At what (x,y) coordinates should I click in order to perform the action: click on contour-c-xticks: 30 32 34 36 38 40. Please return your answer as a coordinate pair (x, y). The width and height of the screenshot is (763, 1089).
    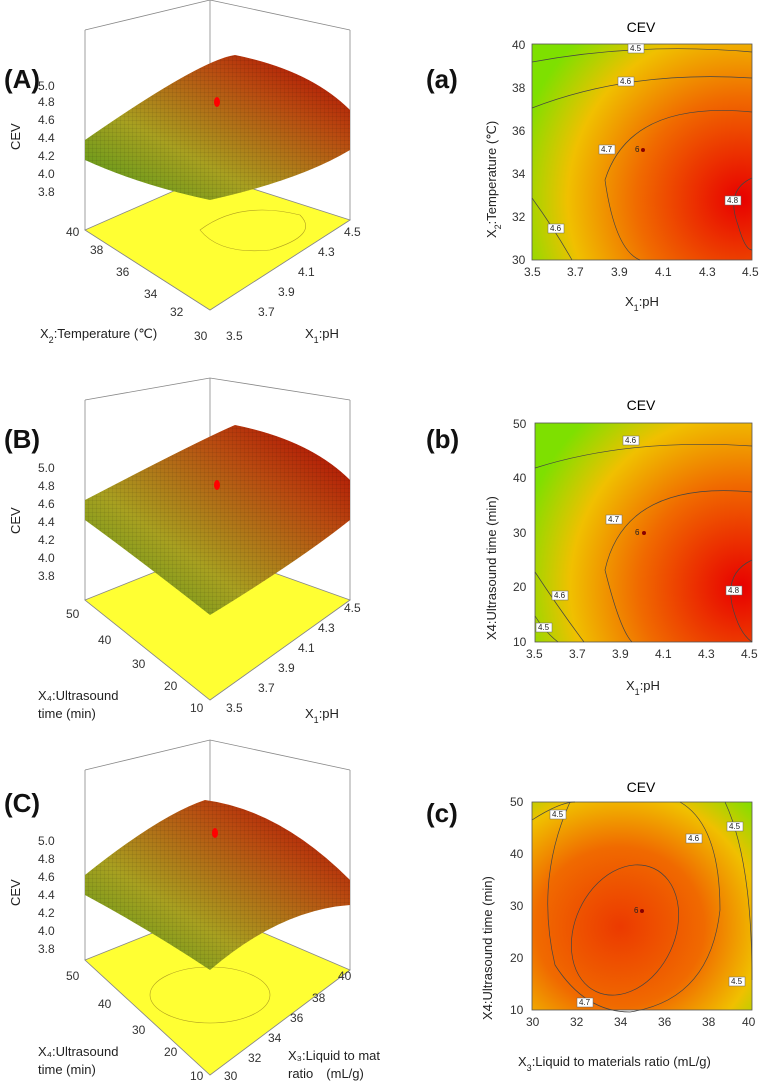
    Looking at the image, I should click on (641, 1022).